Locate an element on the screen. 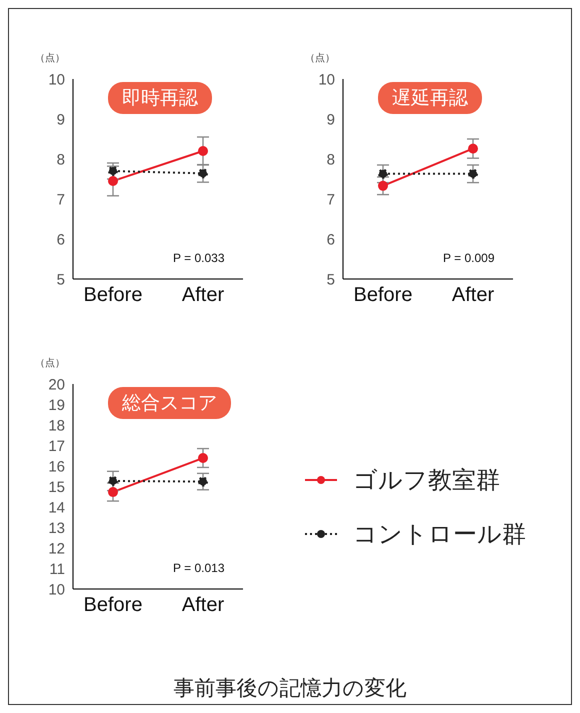 Image resolution: width=580 pixels, height=713 pixels. annotation: P = 0.033 is located at coordinates (198, 258).